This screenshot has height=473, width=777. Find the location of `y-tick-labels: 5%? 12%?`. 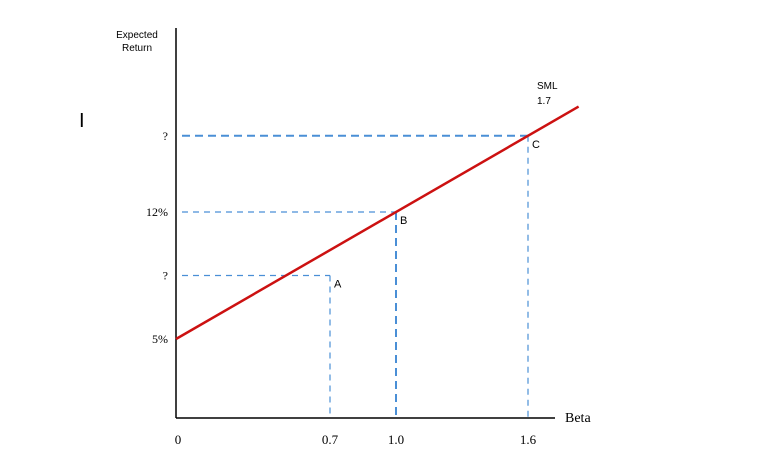

y-tick-labels: 5%? 12%? is located at coordinates (157, 237).